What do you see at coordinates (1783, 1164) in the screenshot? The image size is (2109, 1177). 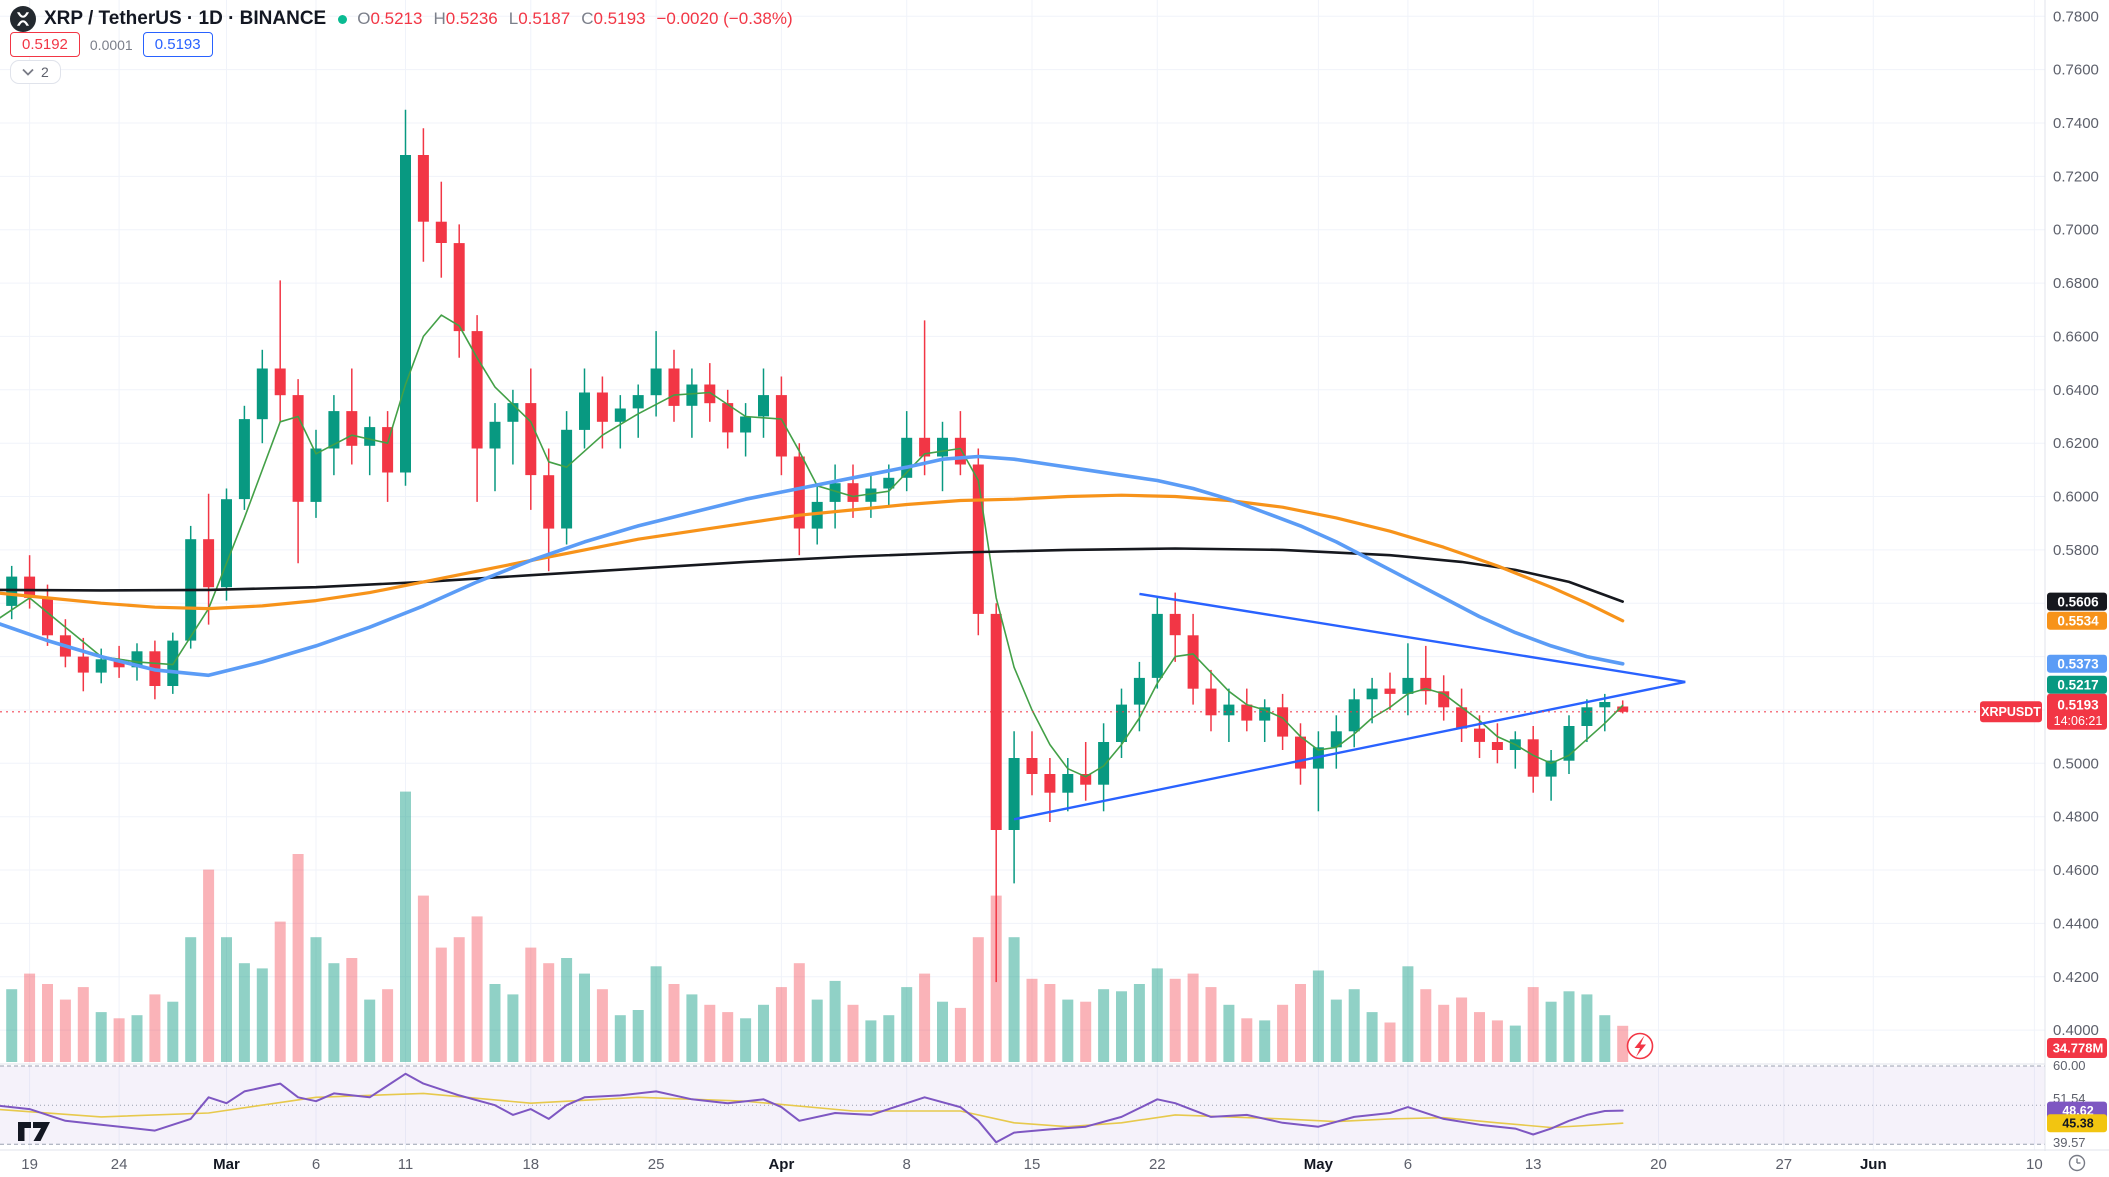 I see `svg-text: 27` at bounding box center [1783, 1164].